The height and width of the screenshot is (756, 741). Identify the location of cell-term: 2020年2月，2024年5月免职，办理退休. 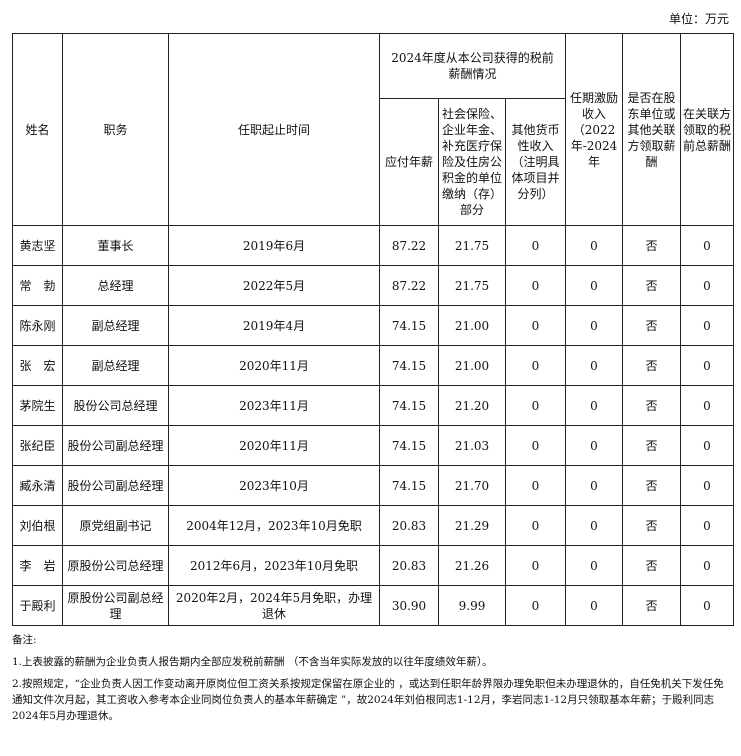
(274, 605).